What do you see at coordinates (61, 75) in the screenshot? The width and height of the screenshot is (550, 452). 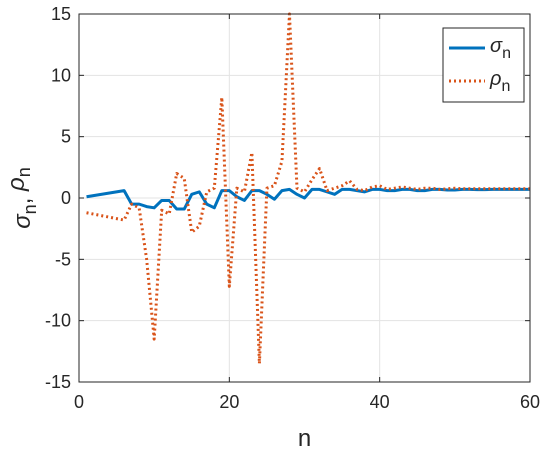 I see `y-tick-label: 10` at bounding box center [61, 75].